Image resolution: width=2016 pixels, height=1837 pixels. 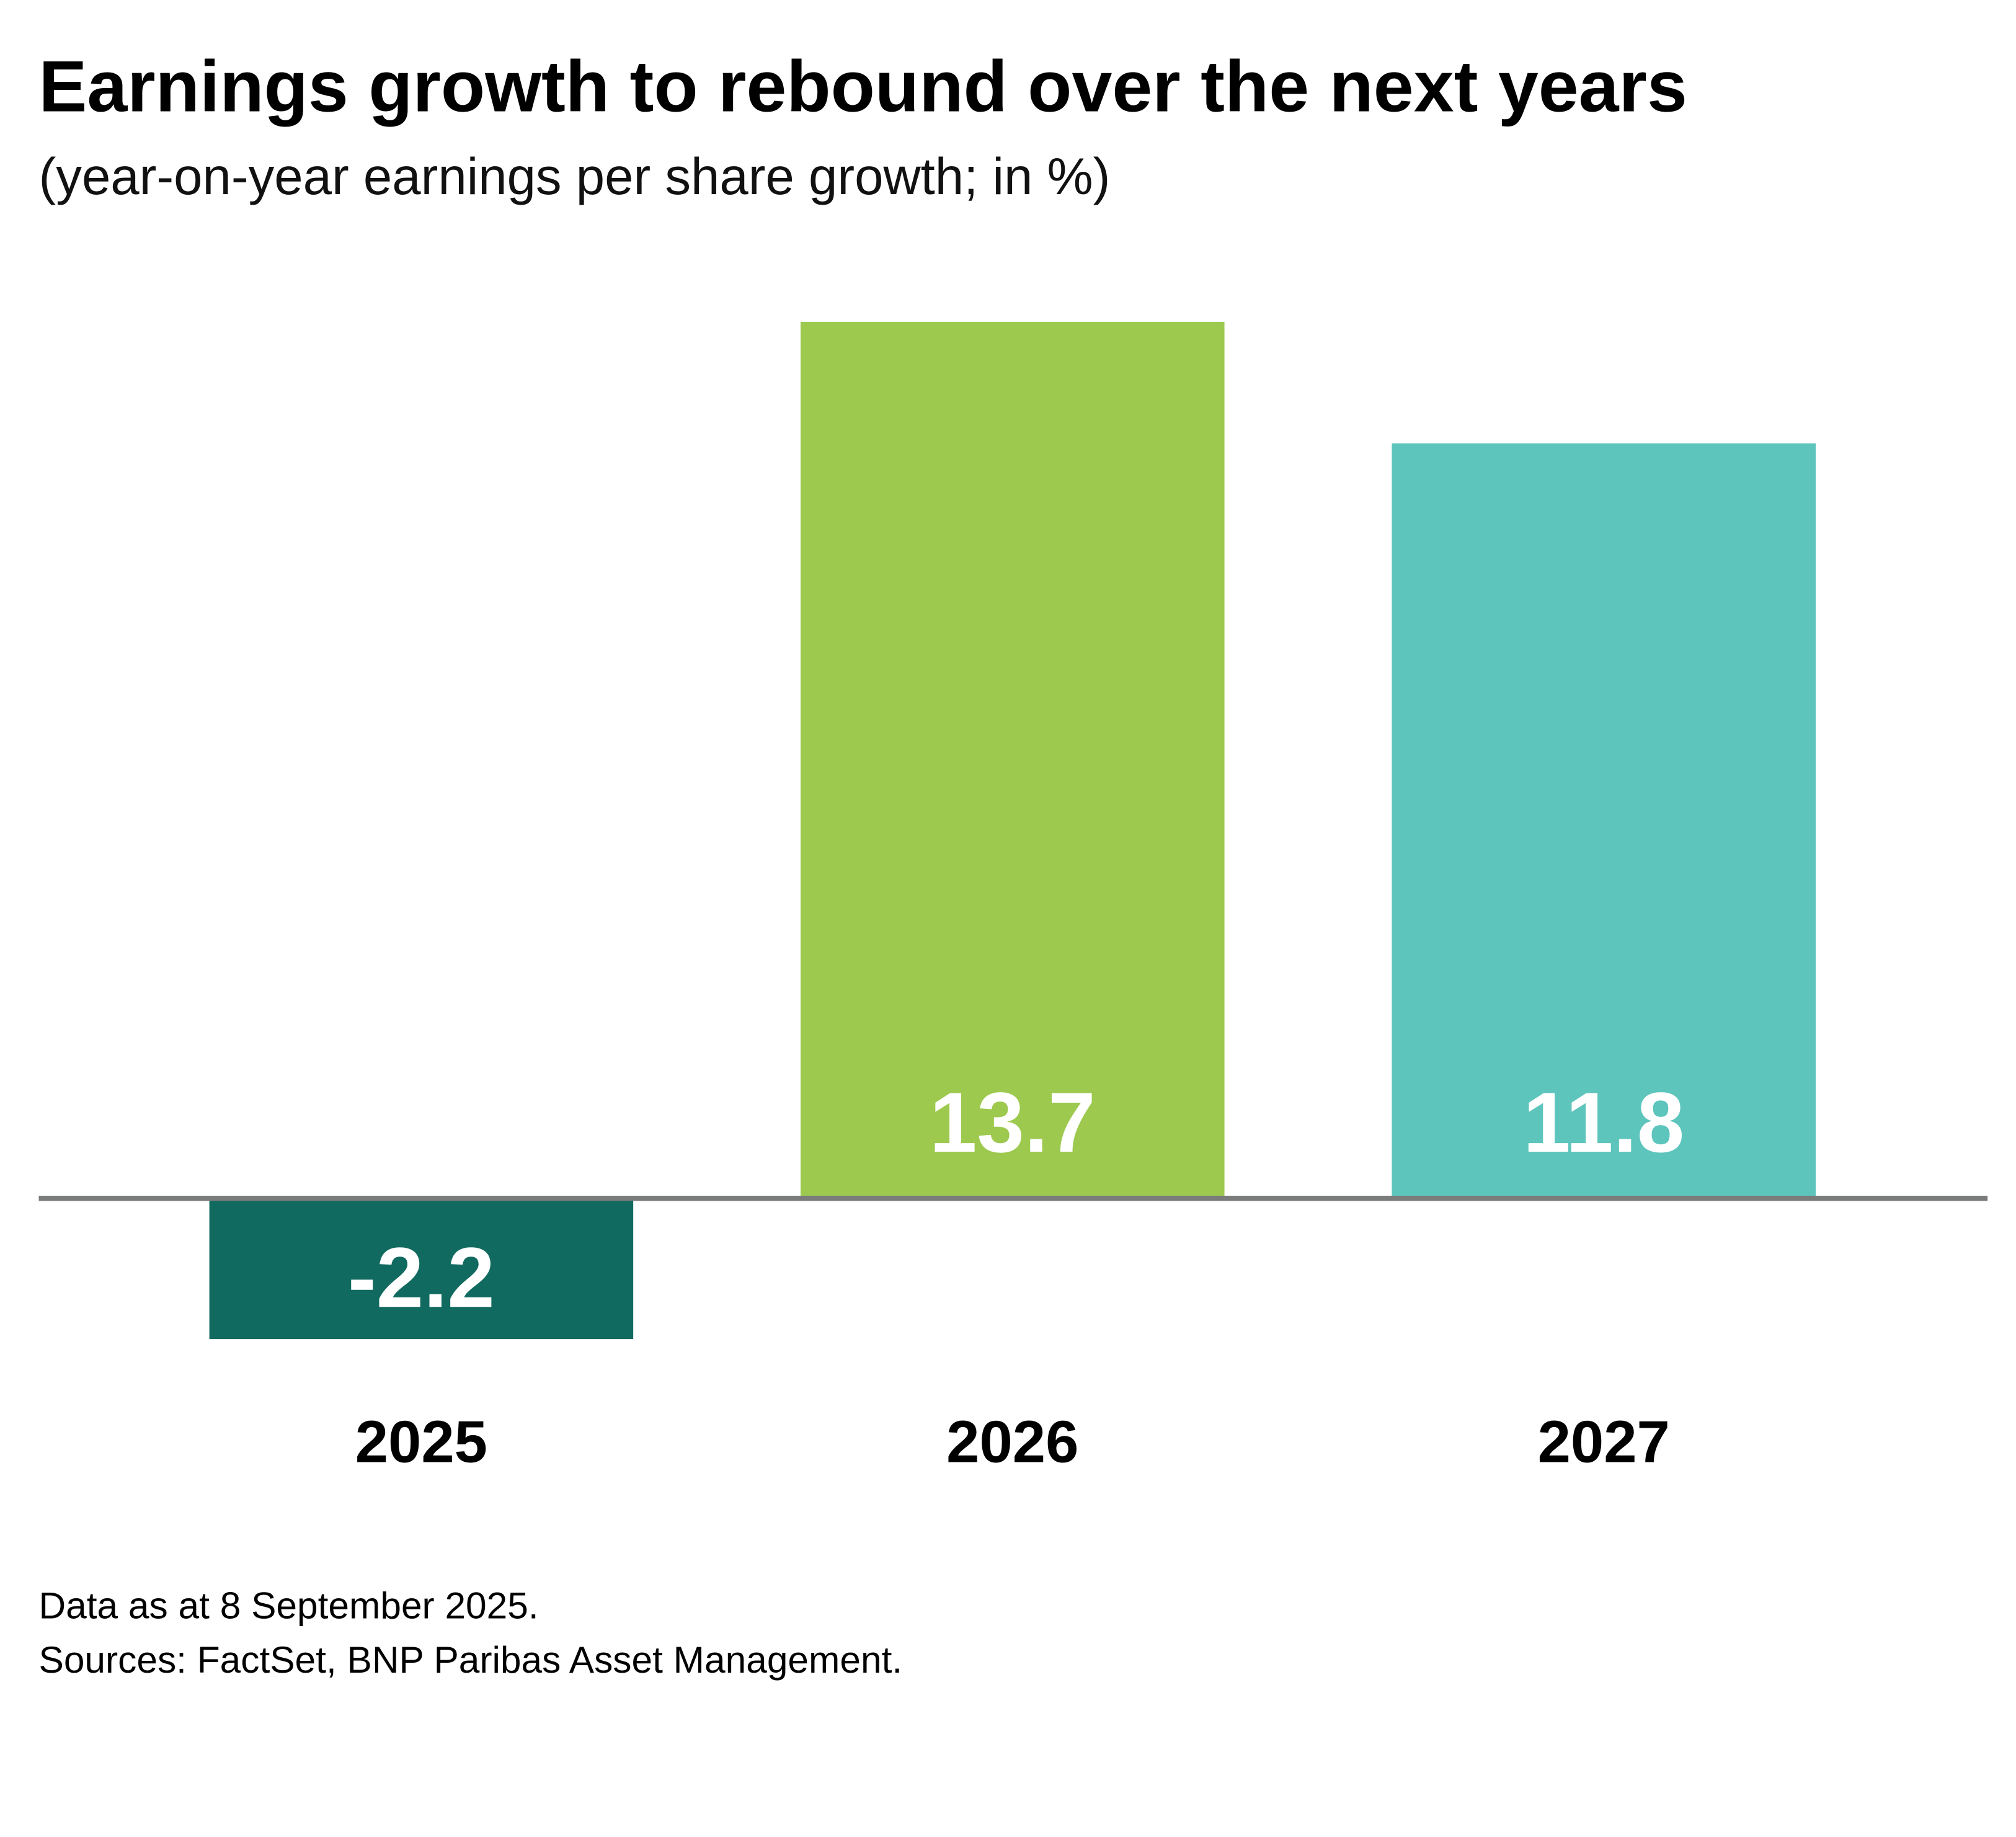 What do you see at coordinates (1016, 1275) in the screenshot?
I see `labels: -2.2 2025 13.7 2026 11.8 2027` at bounding box center [1016, 1275].